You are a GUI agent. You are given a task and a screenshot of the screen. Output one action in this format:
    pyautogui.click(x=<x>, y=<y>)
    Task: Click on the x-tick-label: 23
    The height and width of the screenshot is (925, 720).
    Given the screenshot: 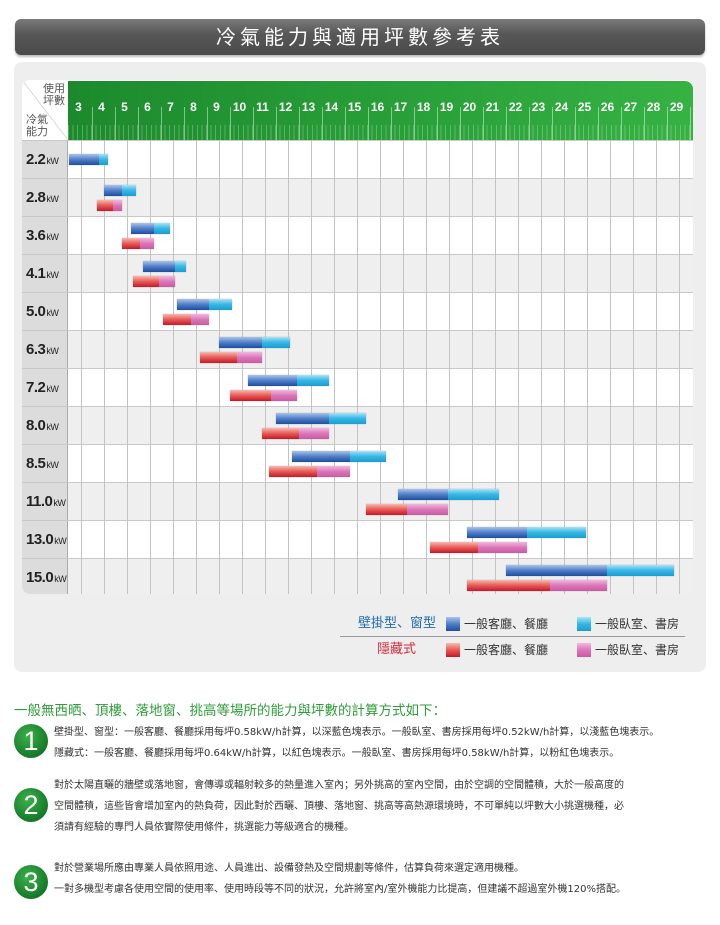 What is the action you would take?
    pyautogui.click(x=538, y=107)
    